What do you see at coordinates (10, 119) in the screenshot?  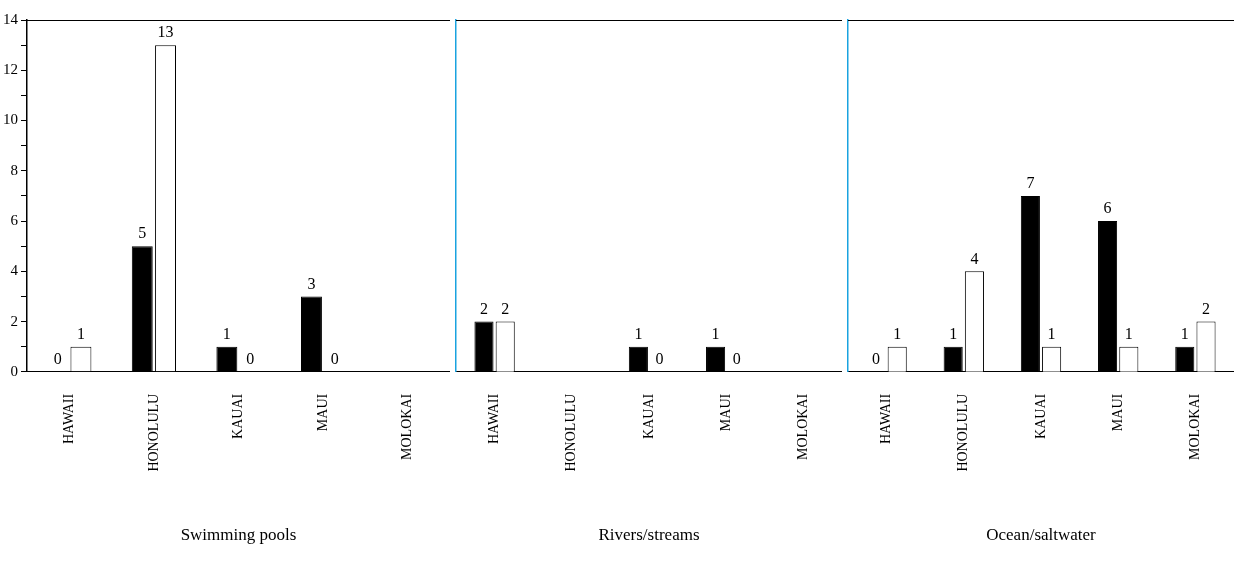 I see `y-tick-label: 10` at bounding box center [10, 119].